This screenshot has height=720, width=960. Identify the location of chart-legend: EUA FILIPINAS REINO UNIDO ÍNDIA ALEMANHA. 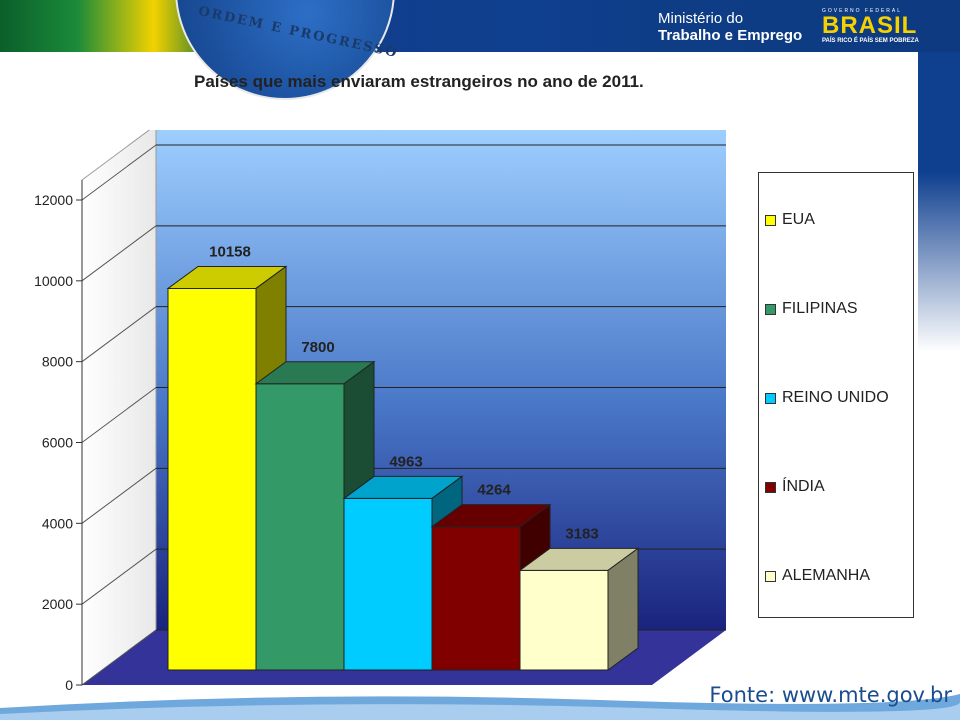
(836, 395).